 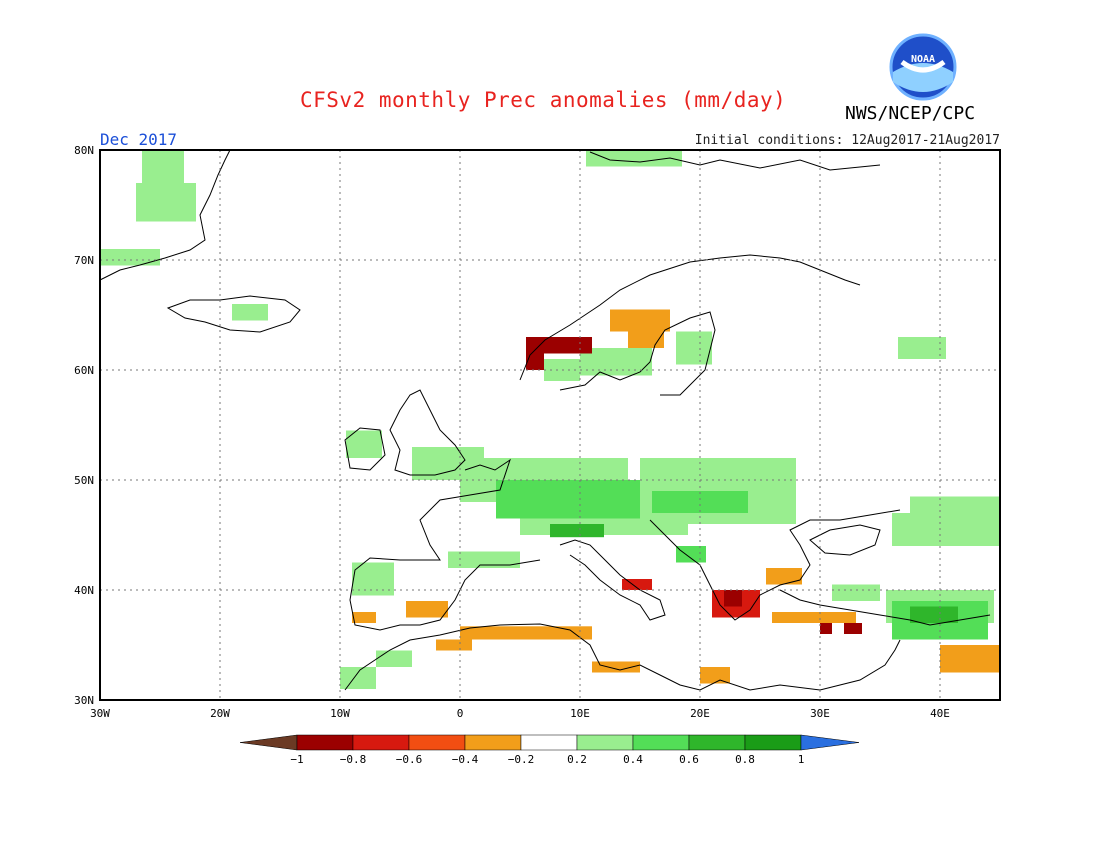 What do you see at coordinates (84, 150) in the screenshot?
I see `lat-tick-label: 80N` at bounding box center [84, 150].